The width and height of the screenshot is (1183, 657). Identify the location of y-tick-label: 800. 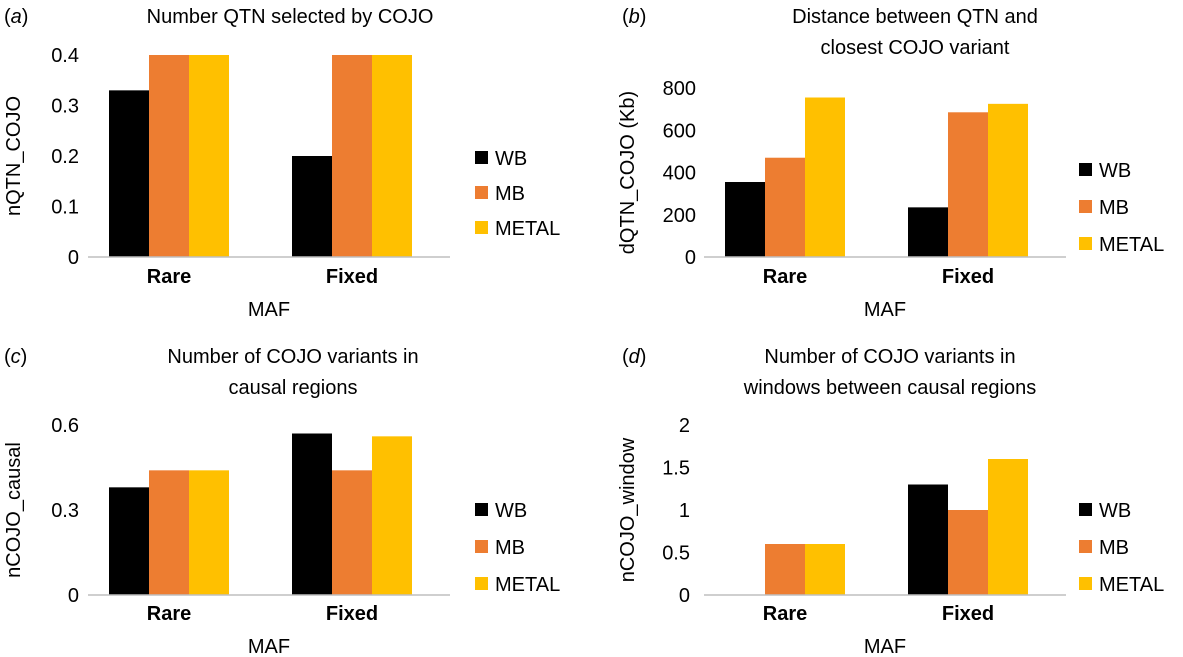
(679, 89).